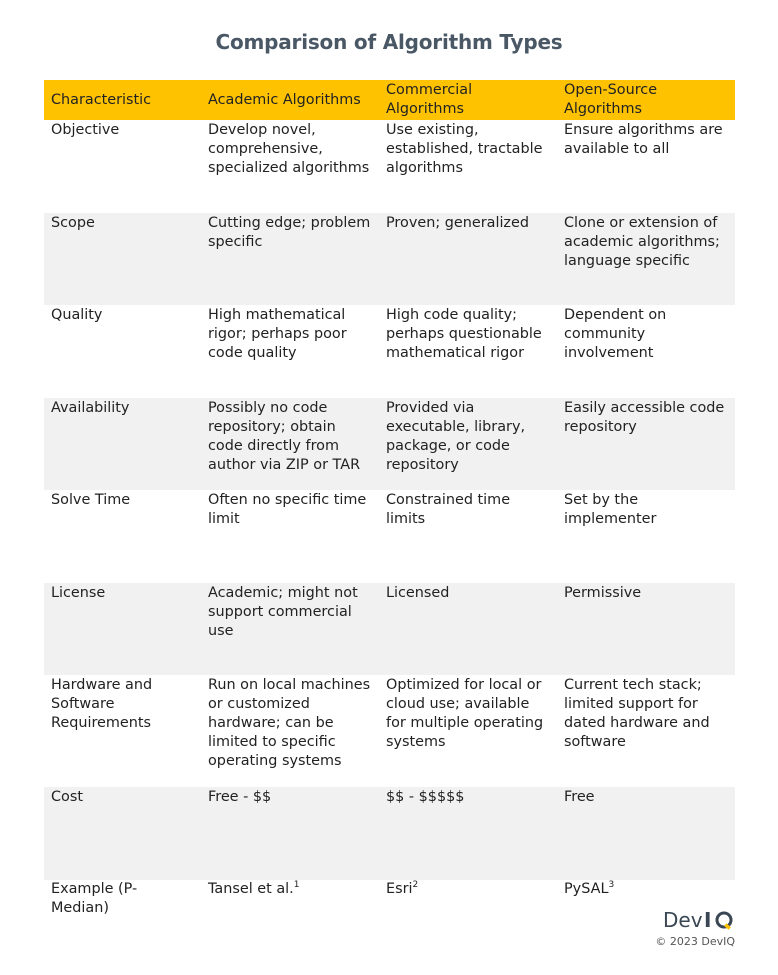 Image resolution: width=778 pixels, height=975 pixels. I want to click on row-label: Cost, so click(67, 797).